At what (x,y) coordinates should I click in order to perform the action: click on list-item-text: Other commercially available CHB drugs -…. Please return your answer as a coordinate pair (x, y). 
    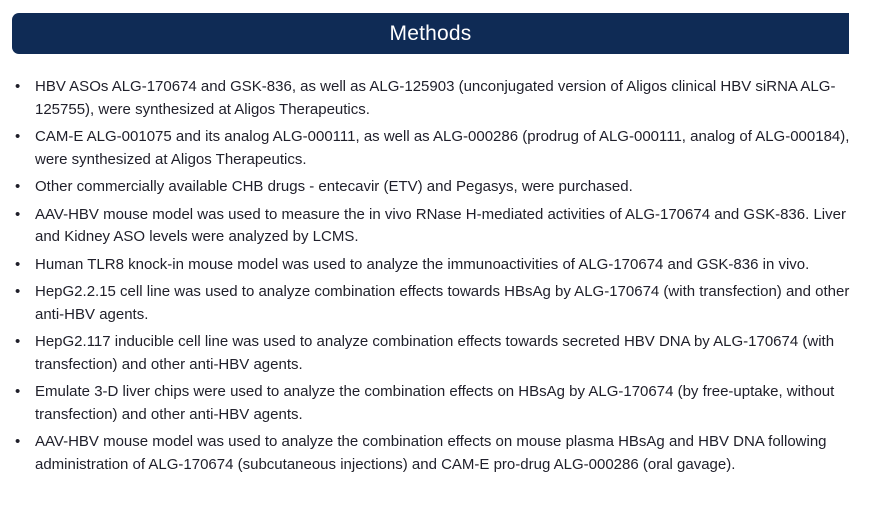
    Looking at the image, I should click on (334, 186).